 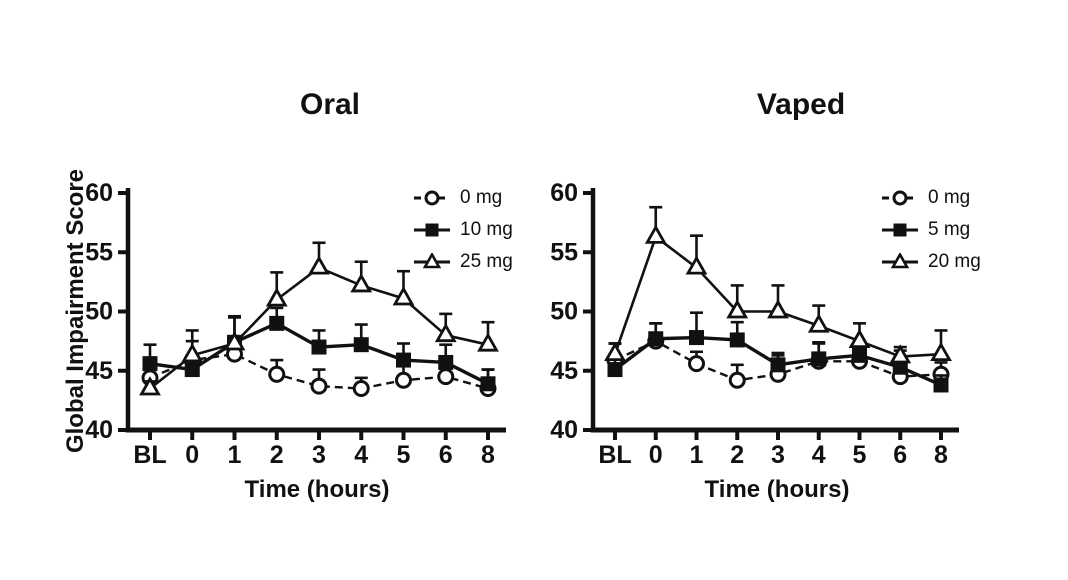 What do you see at coordinates (819, 455) in the screenshot?
I see `x-tick-label: 4` at bounding box center [819, 455].